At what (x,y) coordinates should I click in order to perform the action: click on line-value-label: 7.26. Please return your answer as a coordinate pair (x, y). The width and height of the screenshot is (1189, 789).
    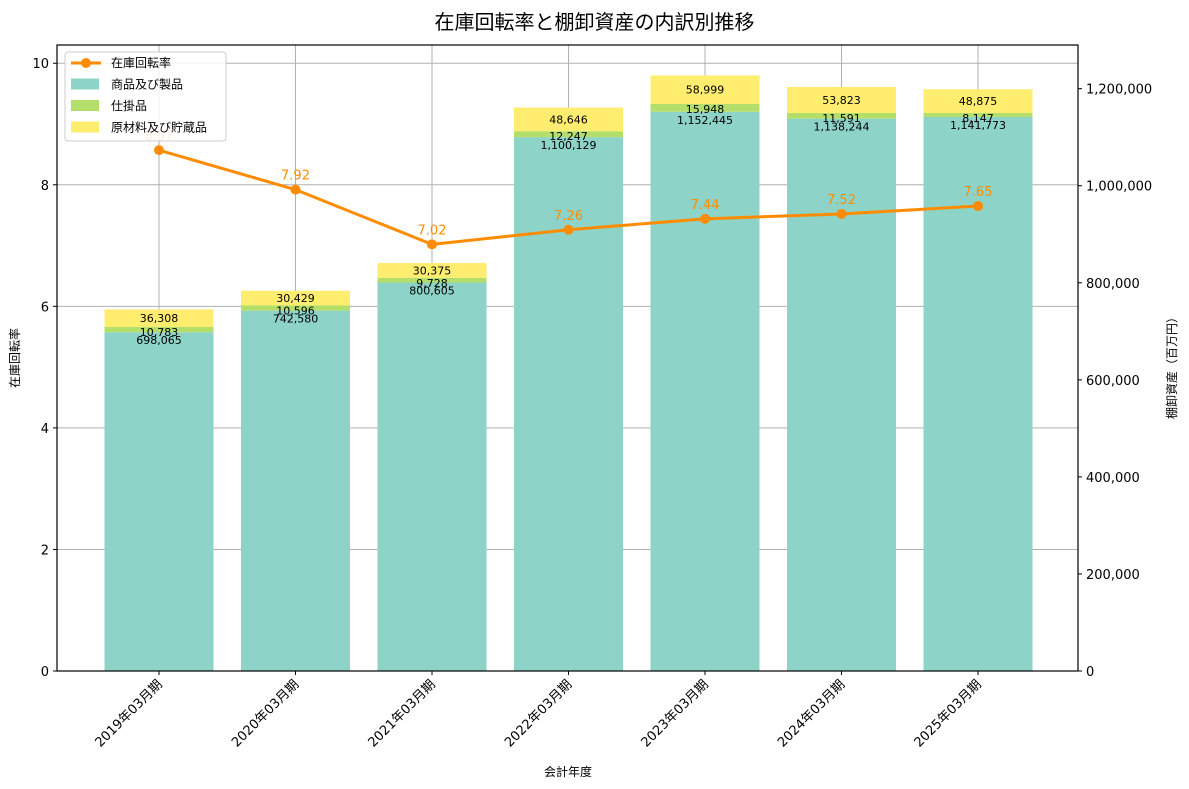
    Looking at the image, I should click on (568, 216).